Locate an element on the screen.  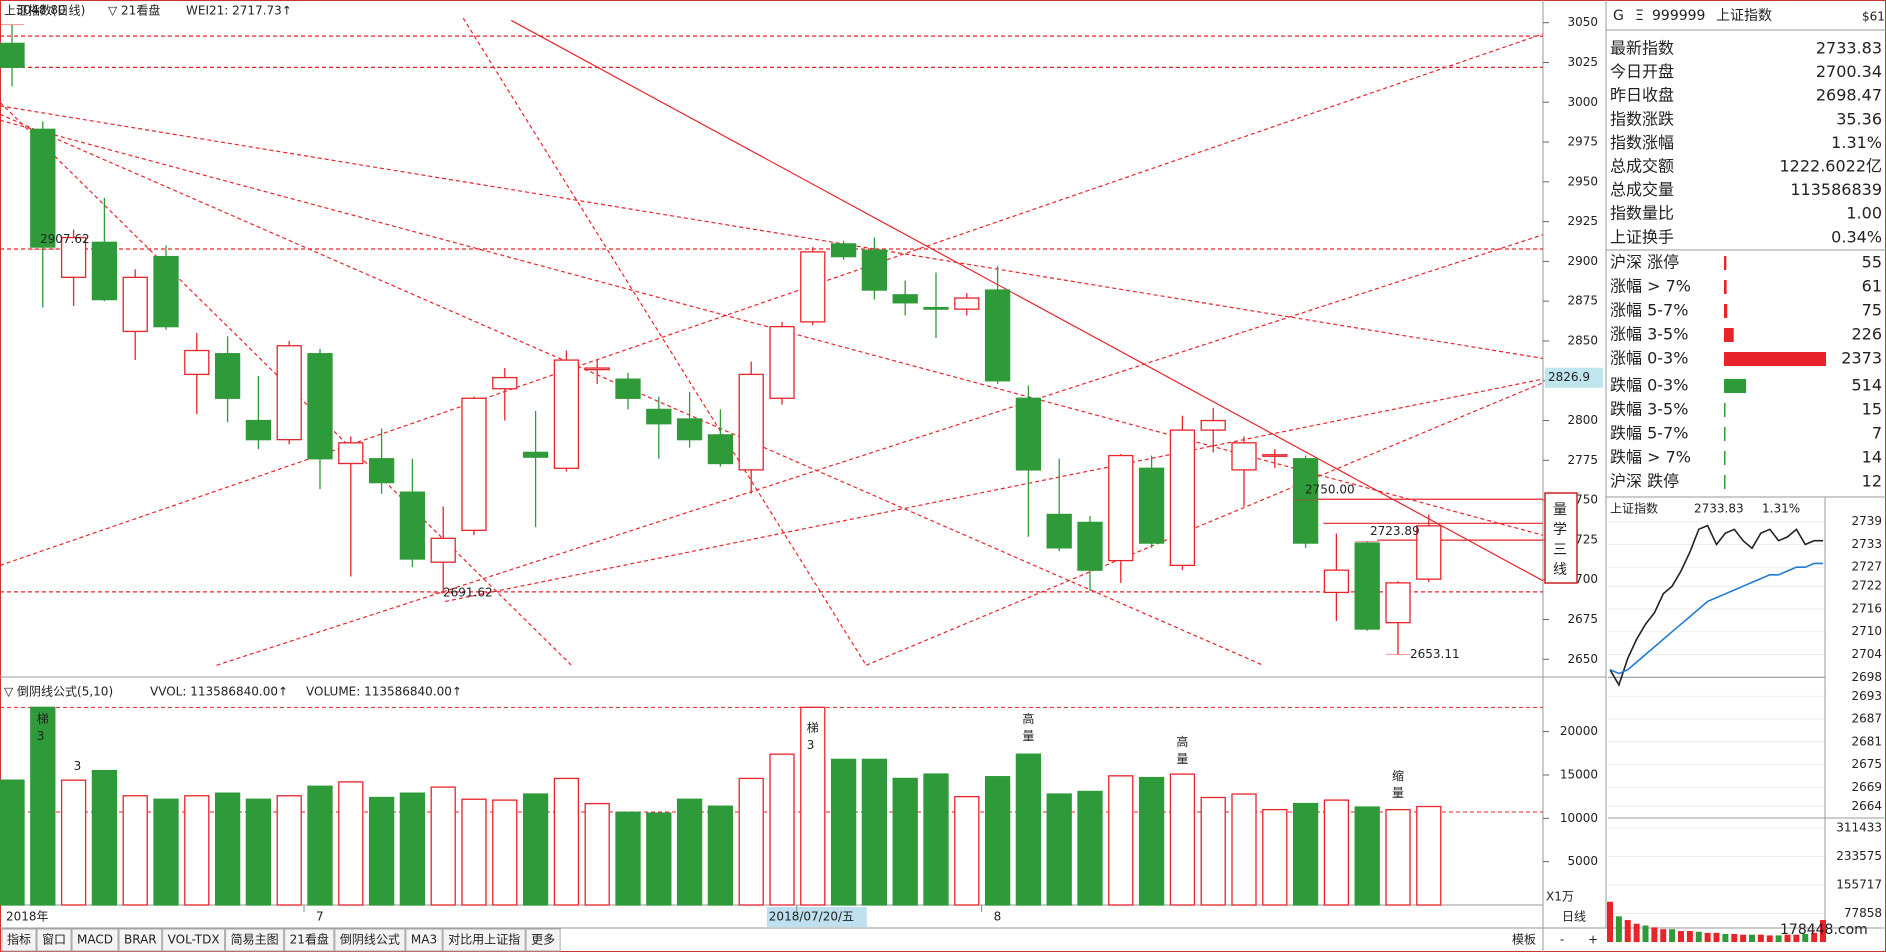
info-label: 昨日收盘 is located at coordinates (1642, 95).